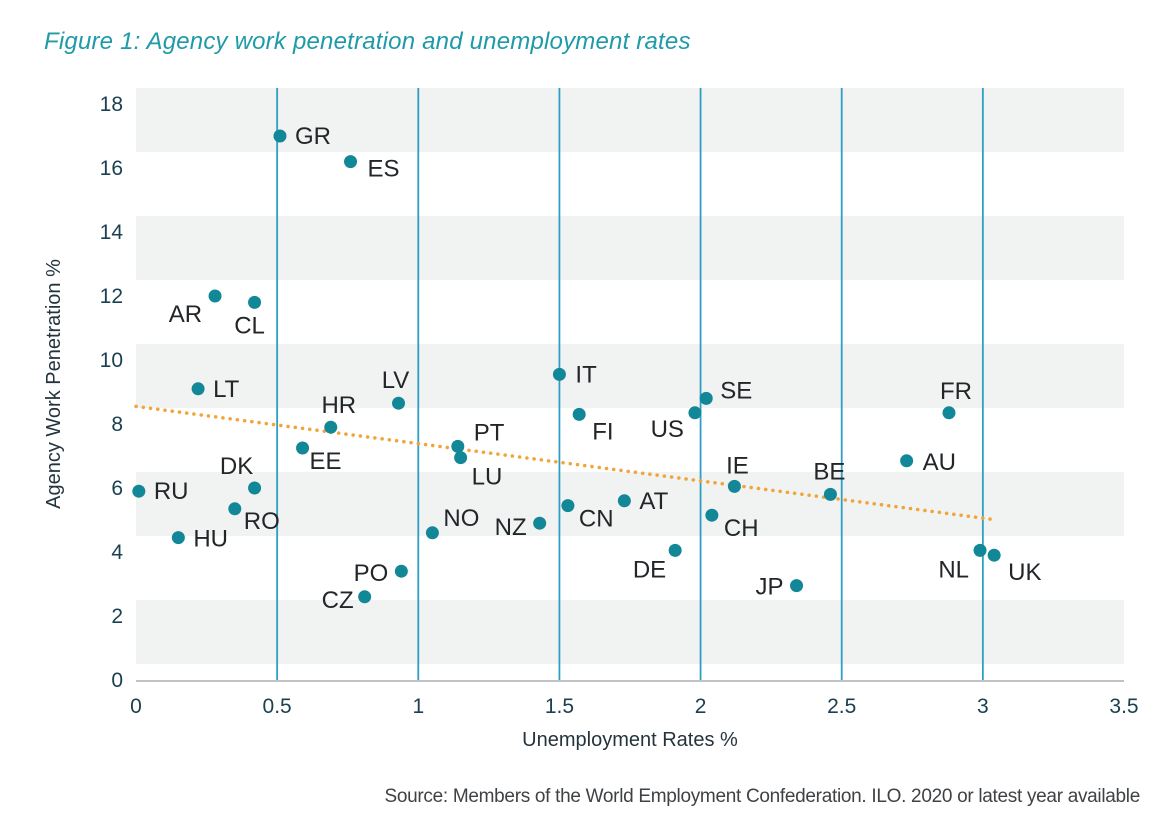 This screenshot has height=840, width=1168. What do you see at coordinates (171, 491) in the screenshot?
I see `data-point-label-RU: RU` at bounding box center [171, 491].